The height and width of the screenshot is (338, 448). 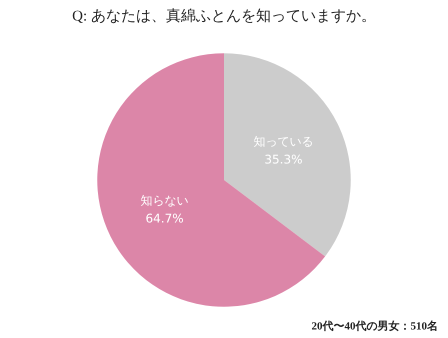 What do you see at coordinates (375, 326) in the screenshot?
I see `text: 20代〜40代の男女：510名` at bounding box center [375, 326].